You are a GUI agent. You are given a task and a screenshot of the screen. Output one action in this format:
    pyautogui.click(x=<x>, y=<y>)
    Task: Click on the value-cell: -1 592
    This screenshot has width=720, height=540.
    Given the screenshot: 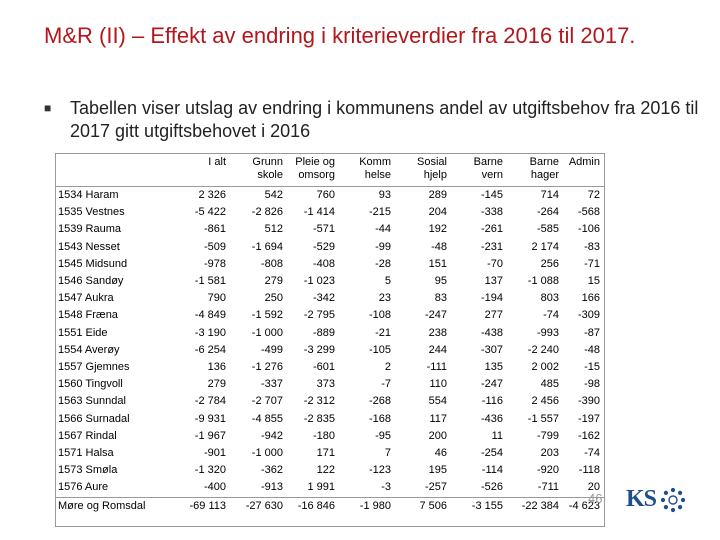 What is the action you would take?
    pyautogui.click(x=267, y=315)
    